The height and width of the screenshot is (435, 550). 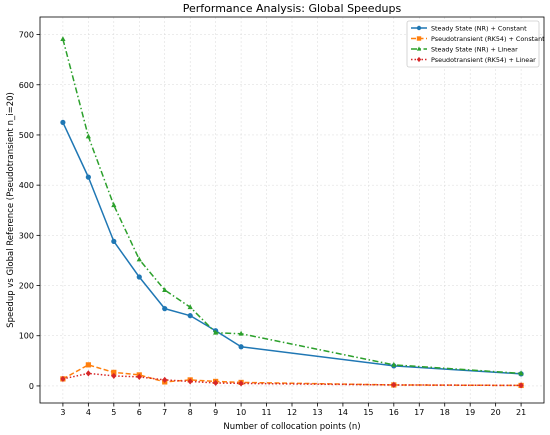 What do you see at coordinates (292, 8) in the screenshot?
I see `chart-title: Performance Analysis: Global Speedups` at bounding box center [292, 8].